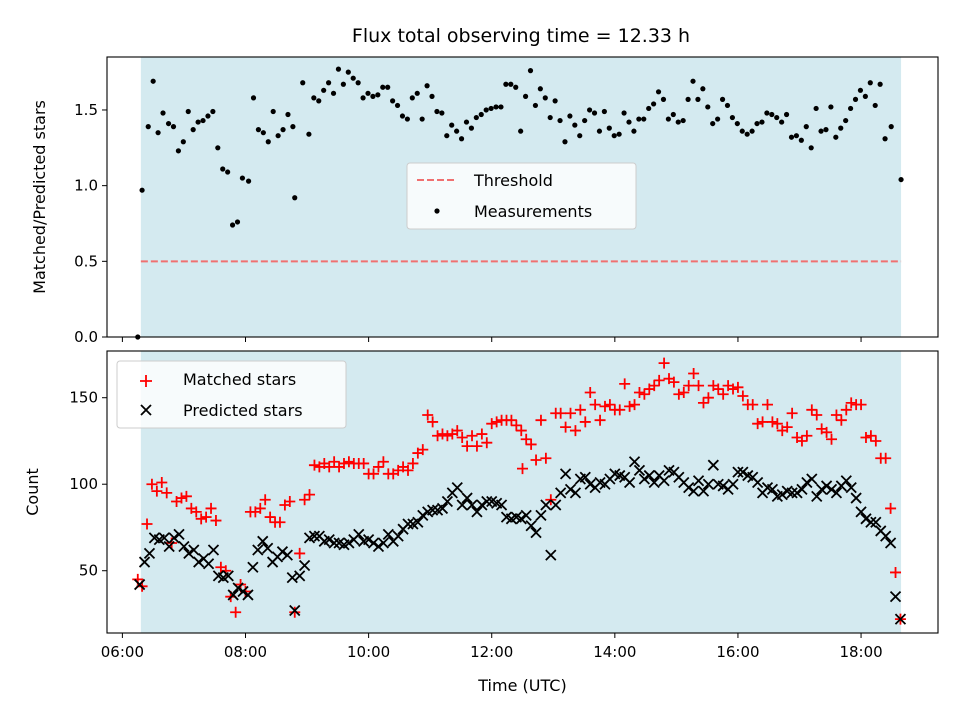 The width and height of the screenshot is (960, 720). What do you see at coordinates (239, 379) in the screenshot?
I see `legend-matched-label: Matched stars` at bounding box center [239, 379].